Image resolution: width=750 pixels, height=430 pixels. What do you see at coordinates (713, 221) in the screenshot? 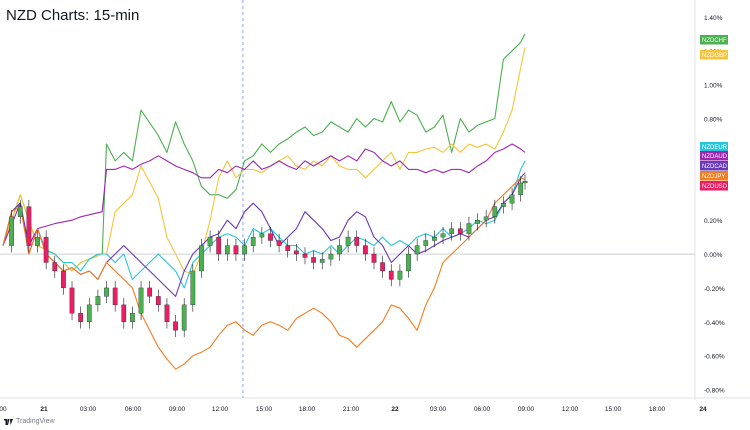
I see `y-tick-label: 0.20%` at bounding box center [713, 221].